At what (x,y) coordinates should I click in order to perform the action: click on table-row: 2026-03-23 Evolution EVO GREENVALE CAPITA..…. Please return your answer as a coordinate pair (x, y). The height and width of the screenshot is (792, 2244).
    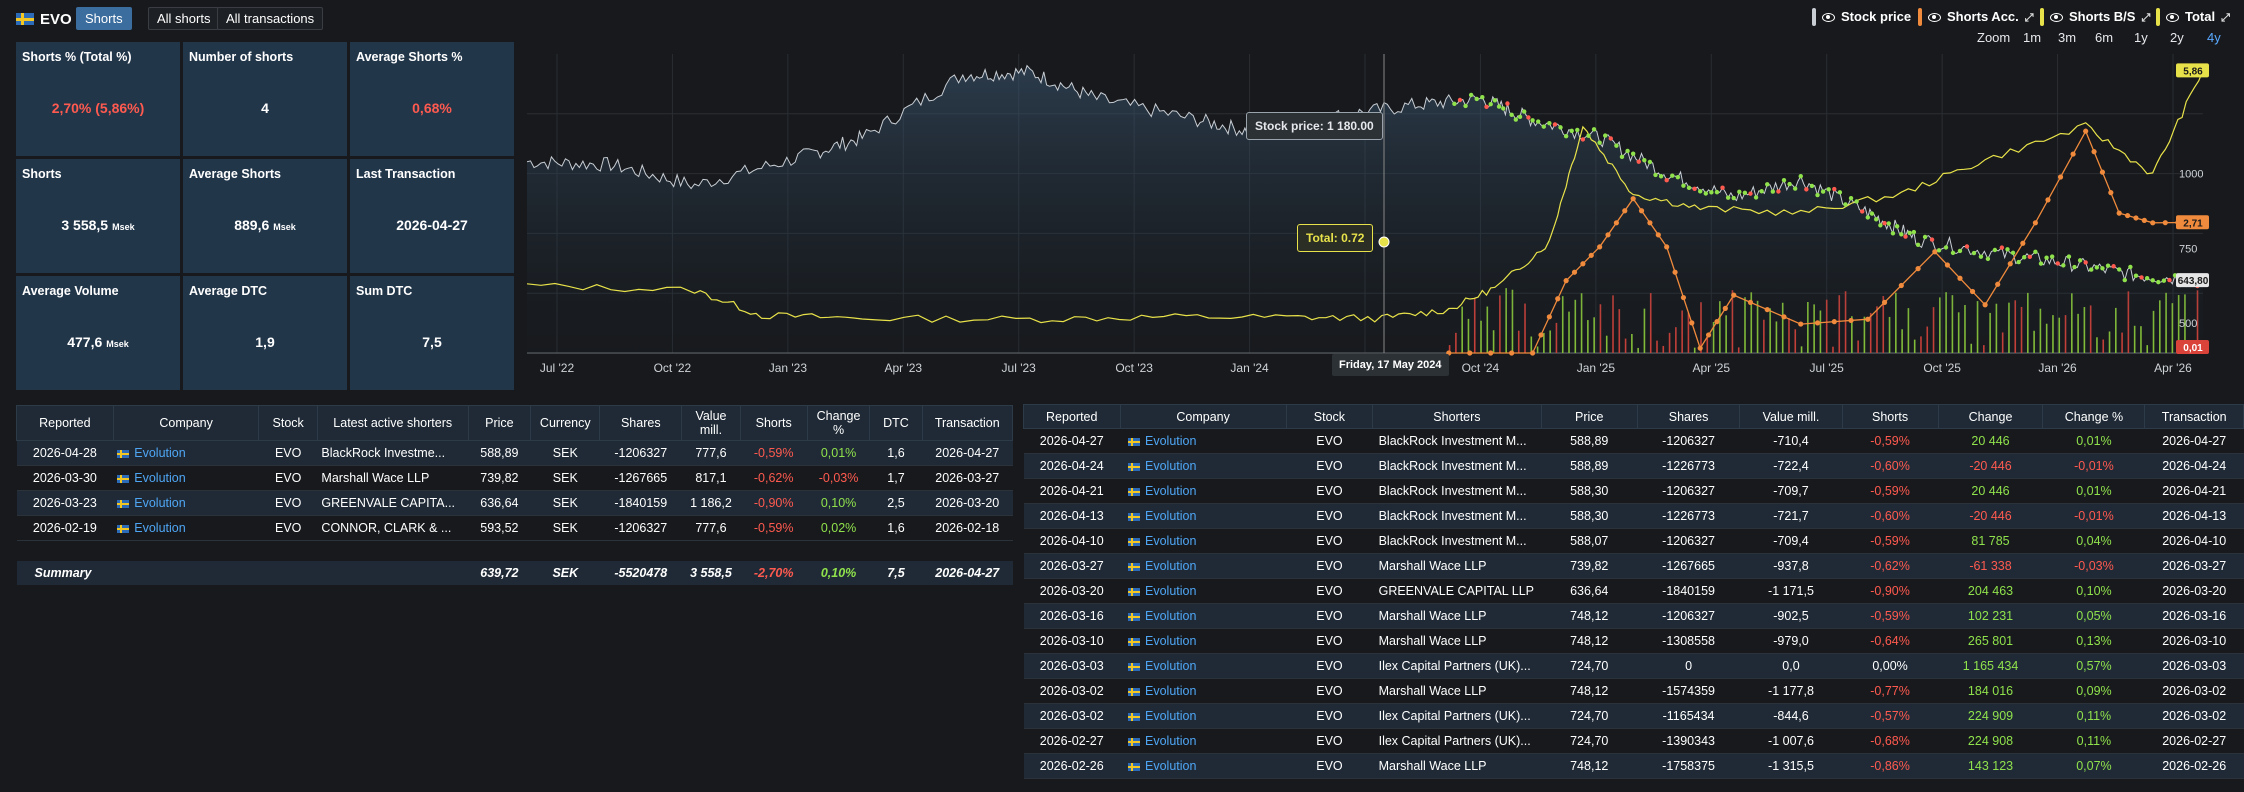
    Looking at the image, I should click on (514, 503).